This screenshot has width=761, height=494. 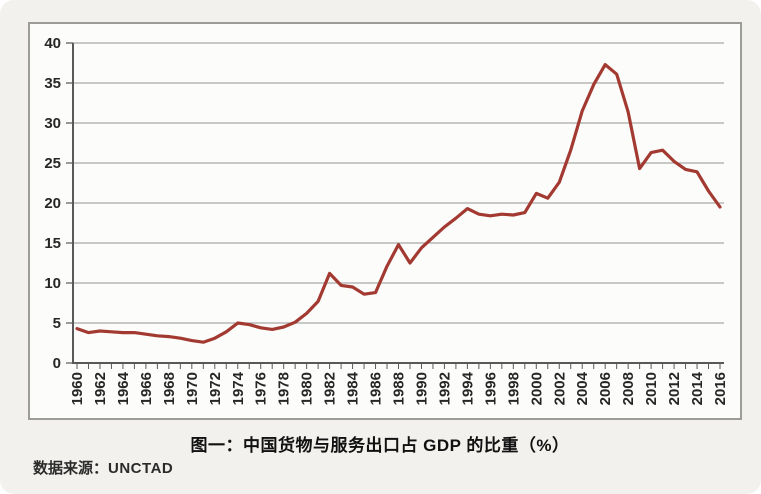 What do you see at coordinates (467, 388) in the screenshot?
I see `x-tick-label: 1994` at bounding box center [467, 388].